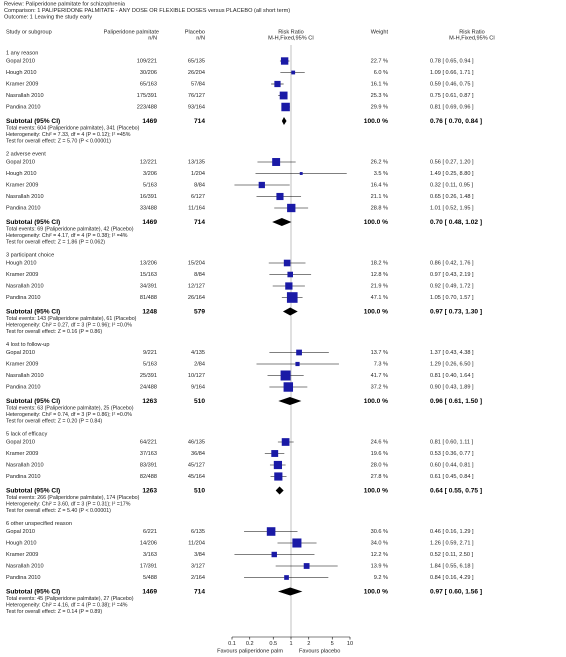 The image size is (566, 657). I want to click on risk-ratio: 1.49 [ 0.25, 8.80 ], so click(452, 174).